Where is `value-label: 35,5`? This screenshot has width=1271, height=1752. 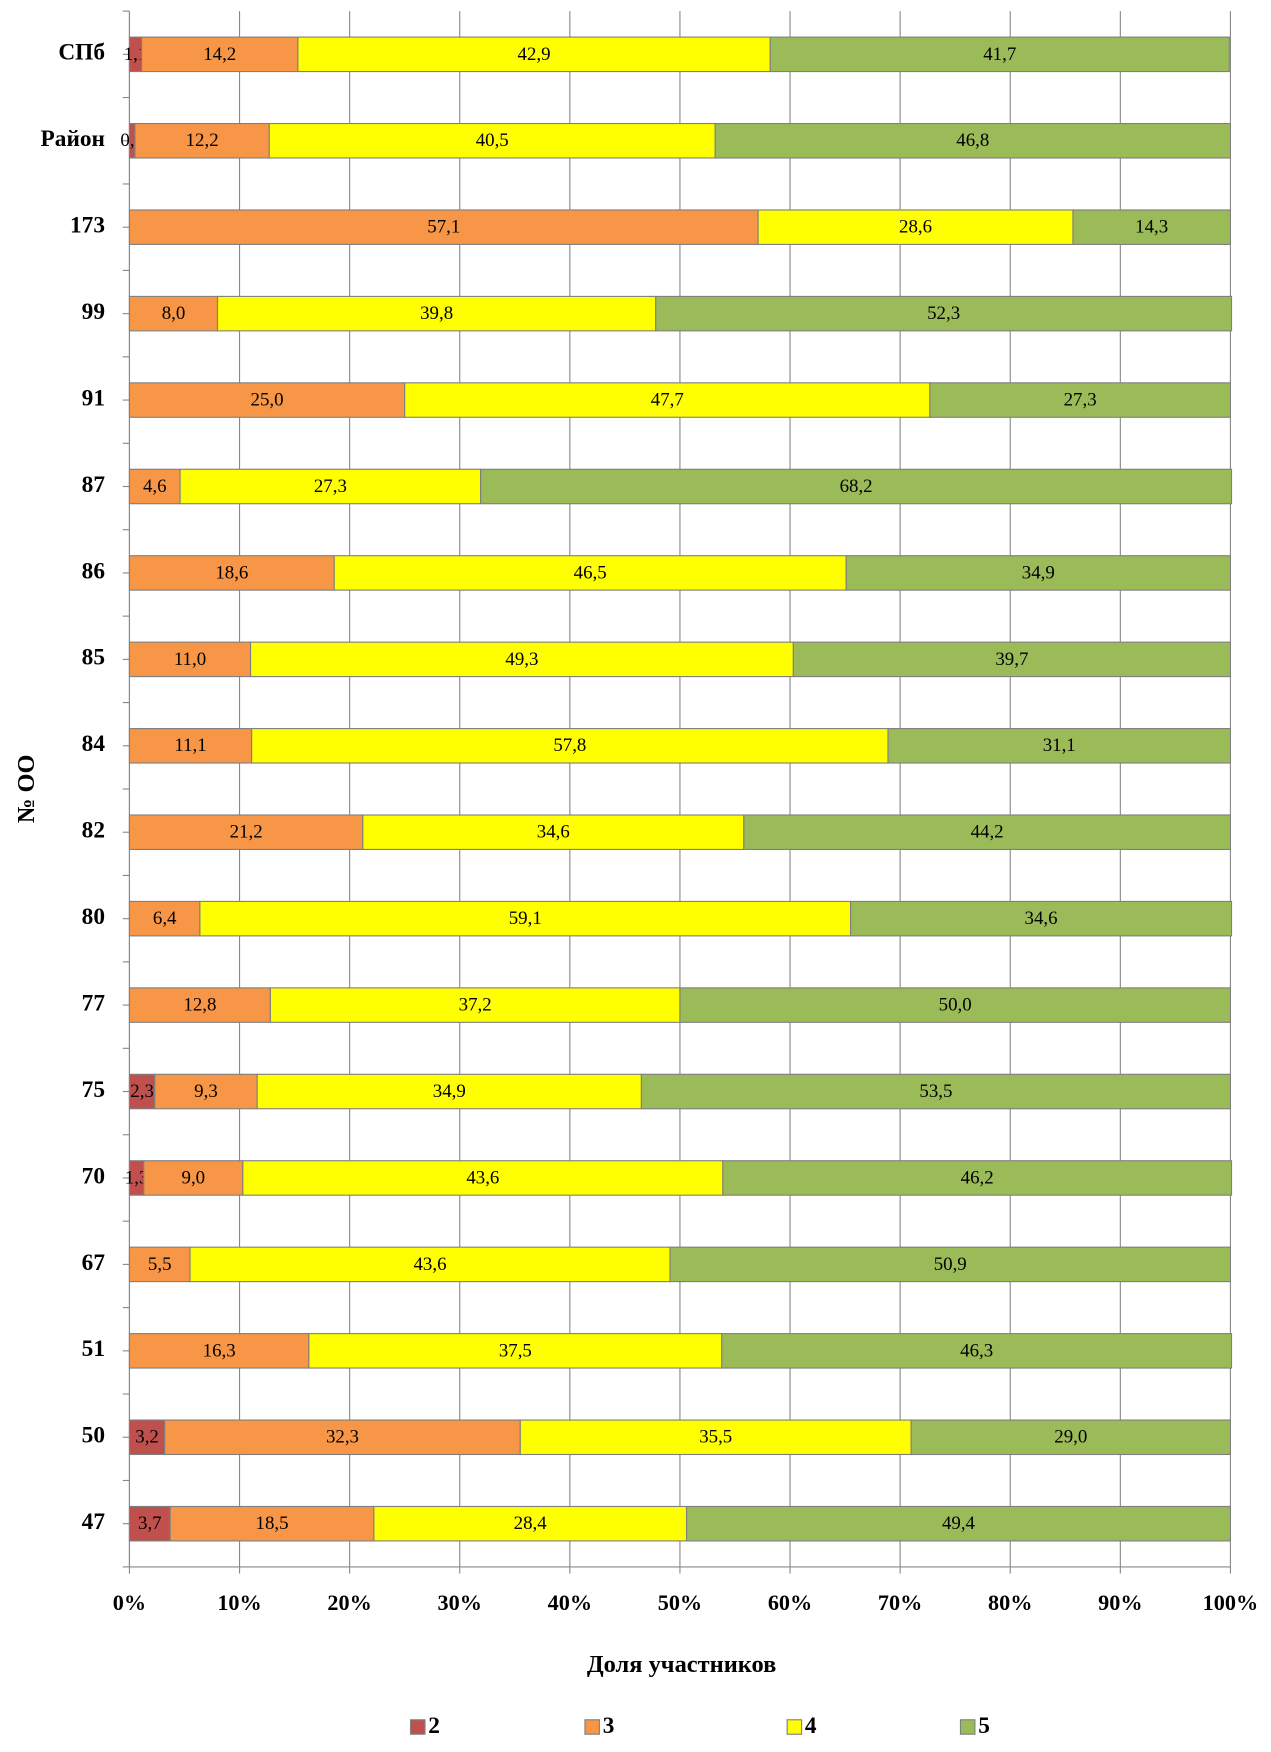
value-label: 35,5 is located at coordinates (715, 1437).